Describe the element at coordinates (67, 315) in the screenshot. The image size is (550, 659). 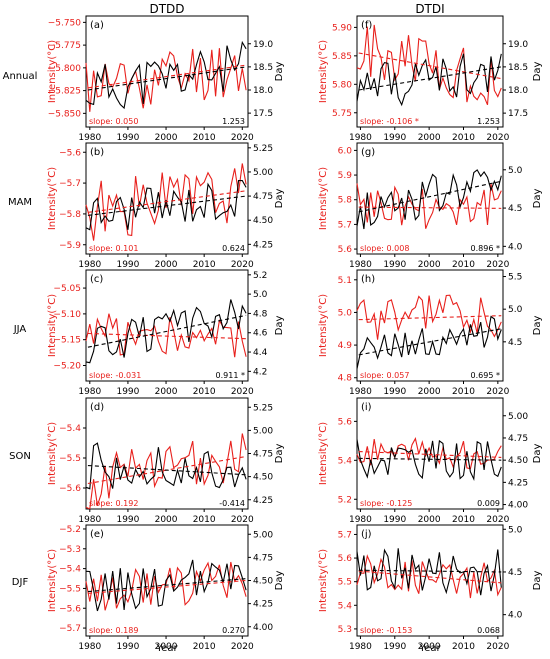
I see `left-y-tick-label-c: −5.10` at that location.